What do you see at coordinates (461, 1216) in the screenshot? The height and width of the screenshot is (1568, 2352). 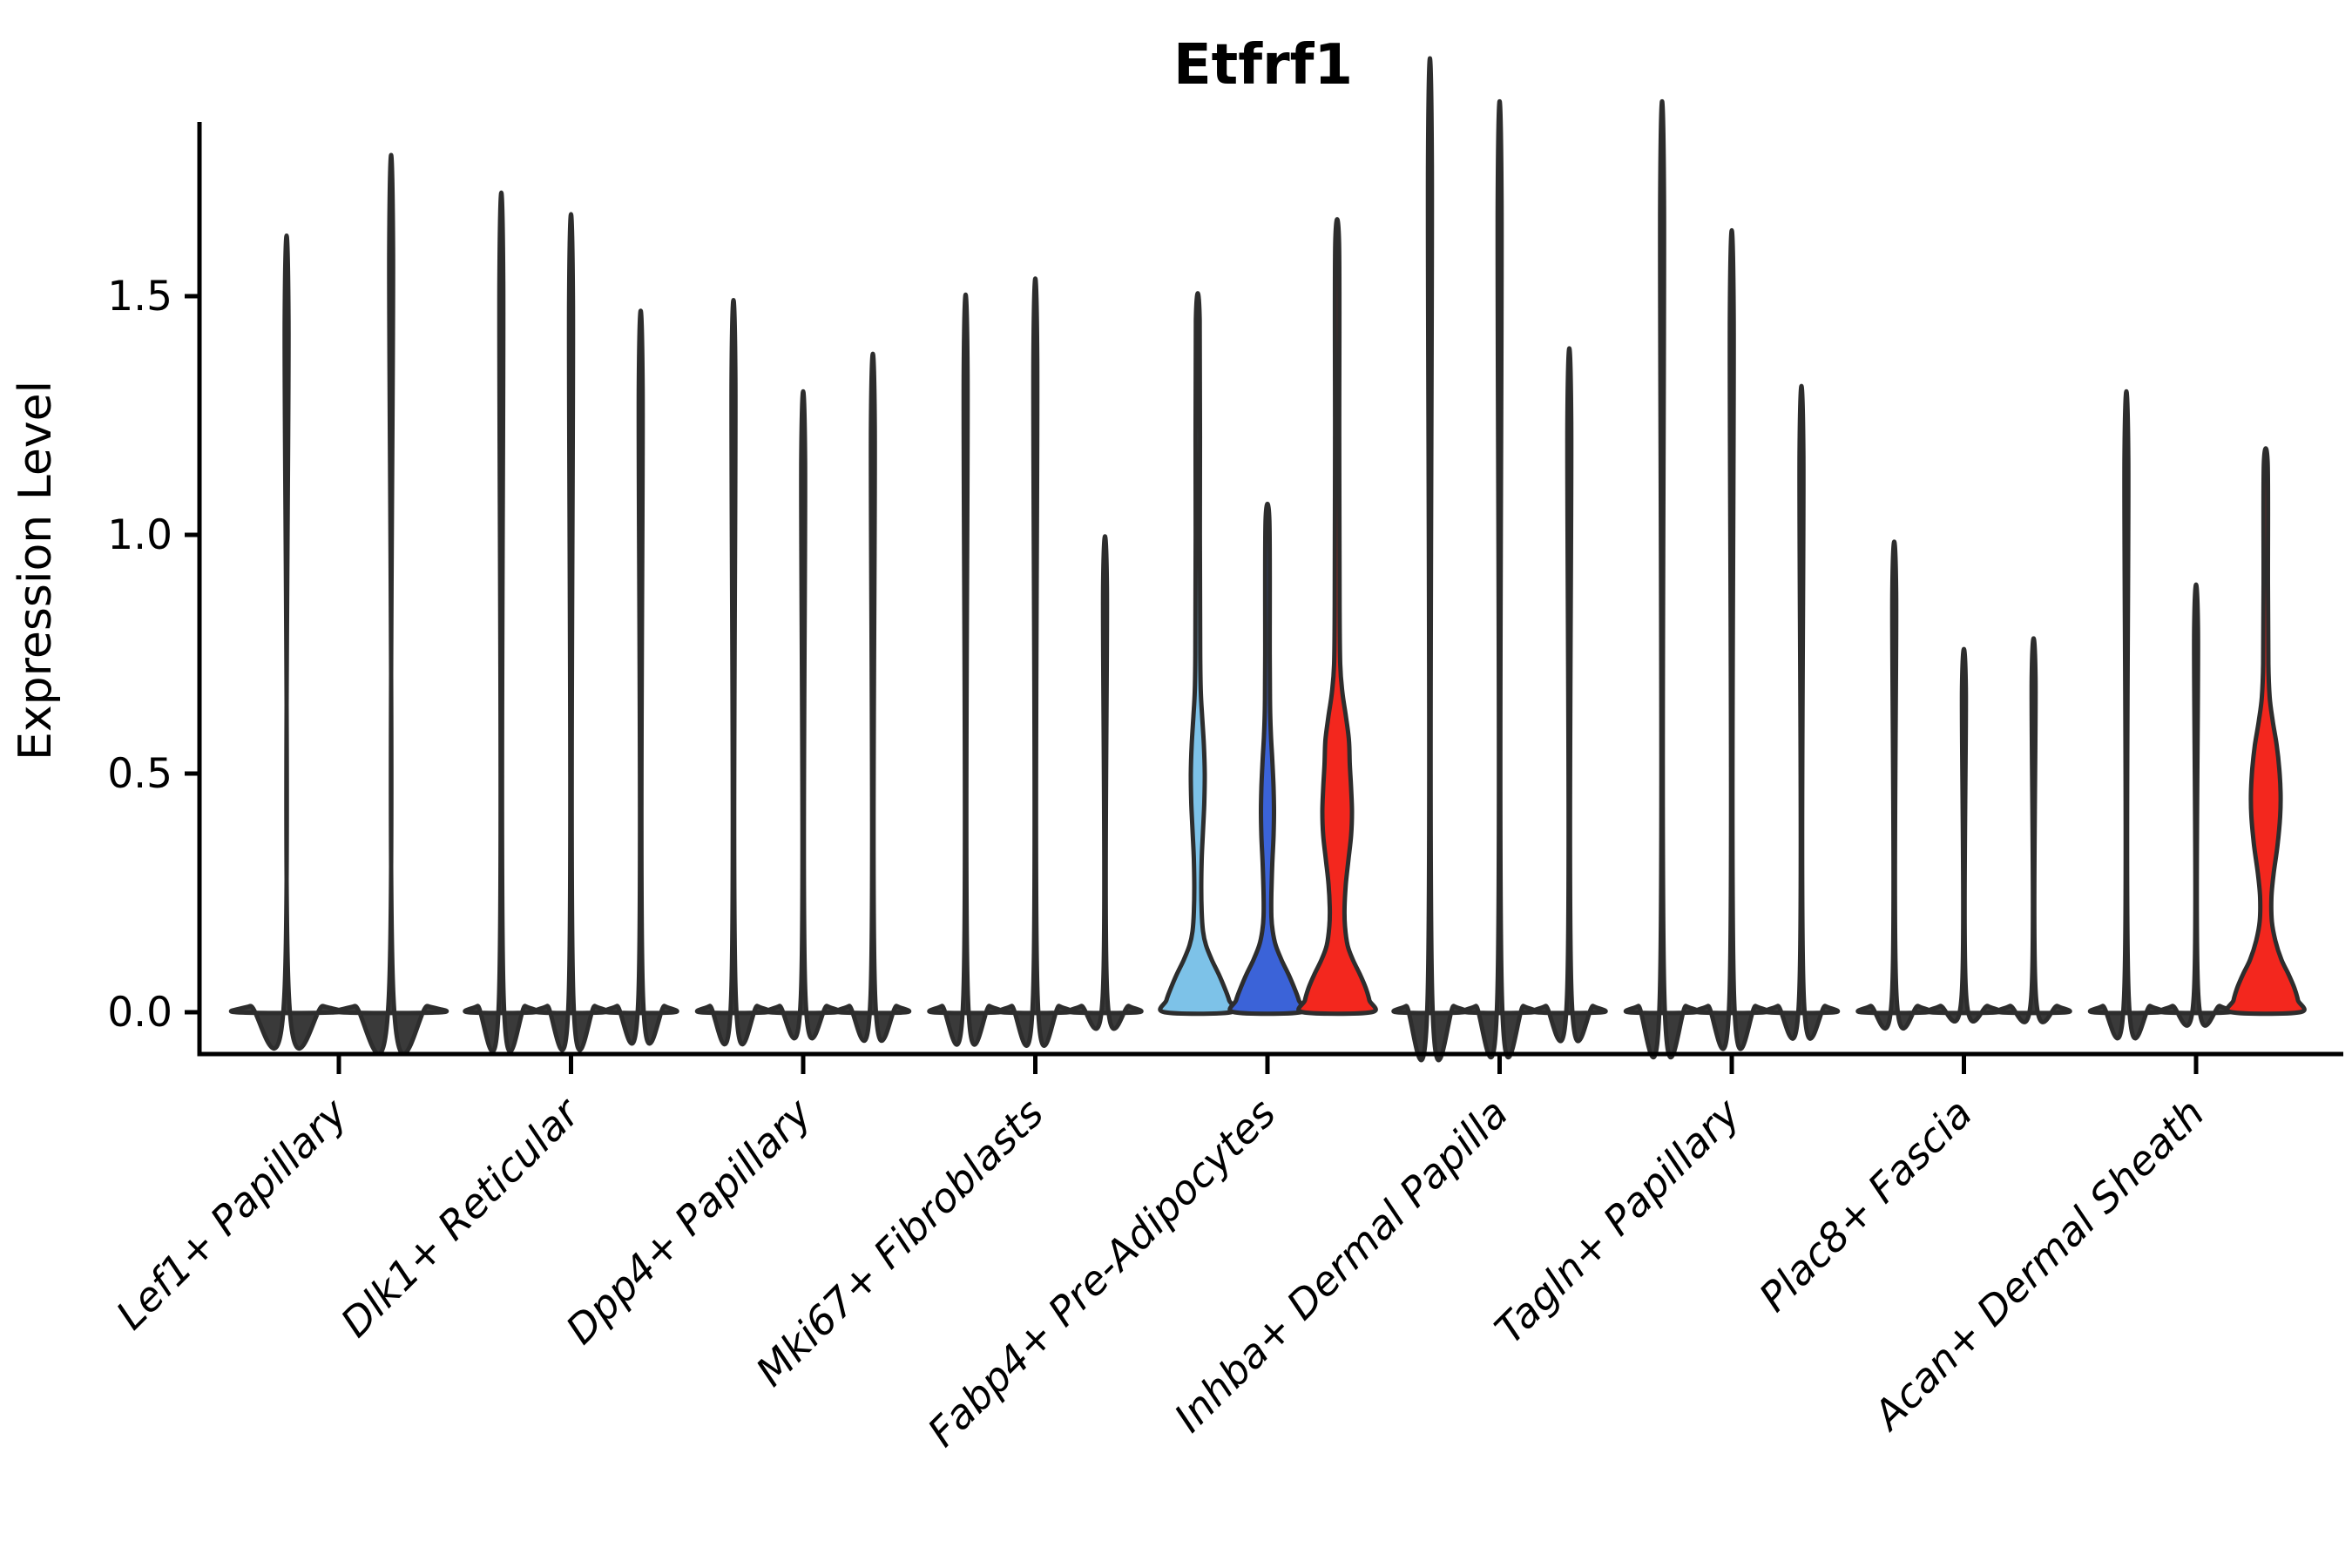 I see `x-category-label-dlk1-reticular: Dlk1+ Reticular` at bounding box center [461, 1216].